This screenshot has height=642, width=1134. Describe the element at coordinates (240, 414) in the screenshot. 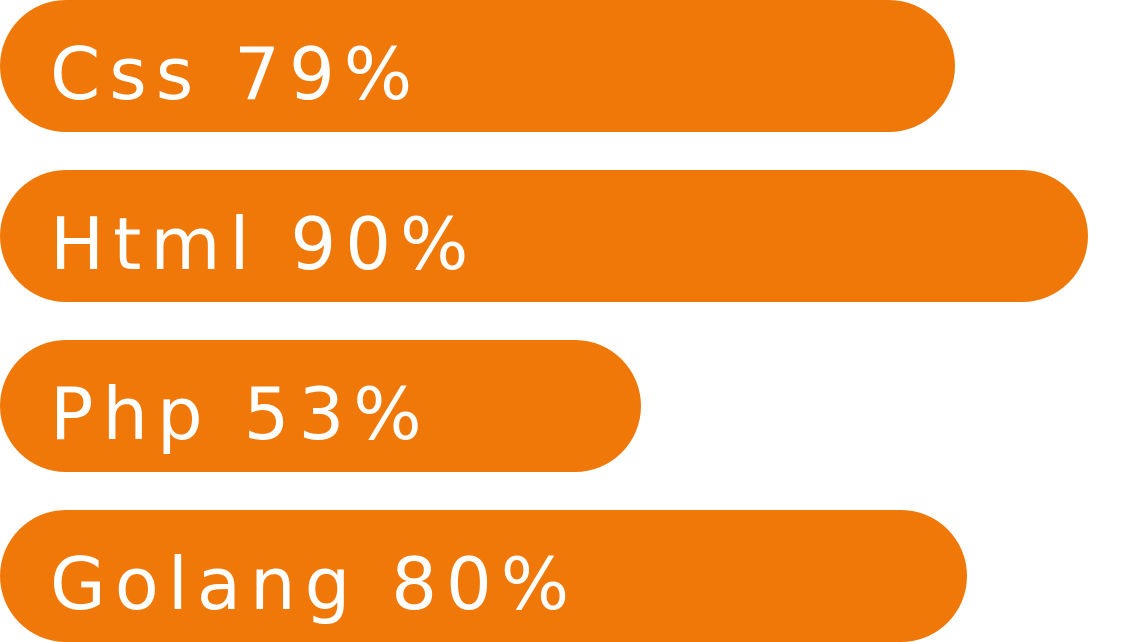

I see `skill-label-php: Php 53%` at that location.